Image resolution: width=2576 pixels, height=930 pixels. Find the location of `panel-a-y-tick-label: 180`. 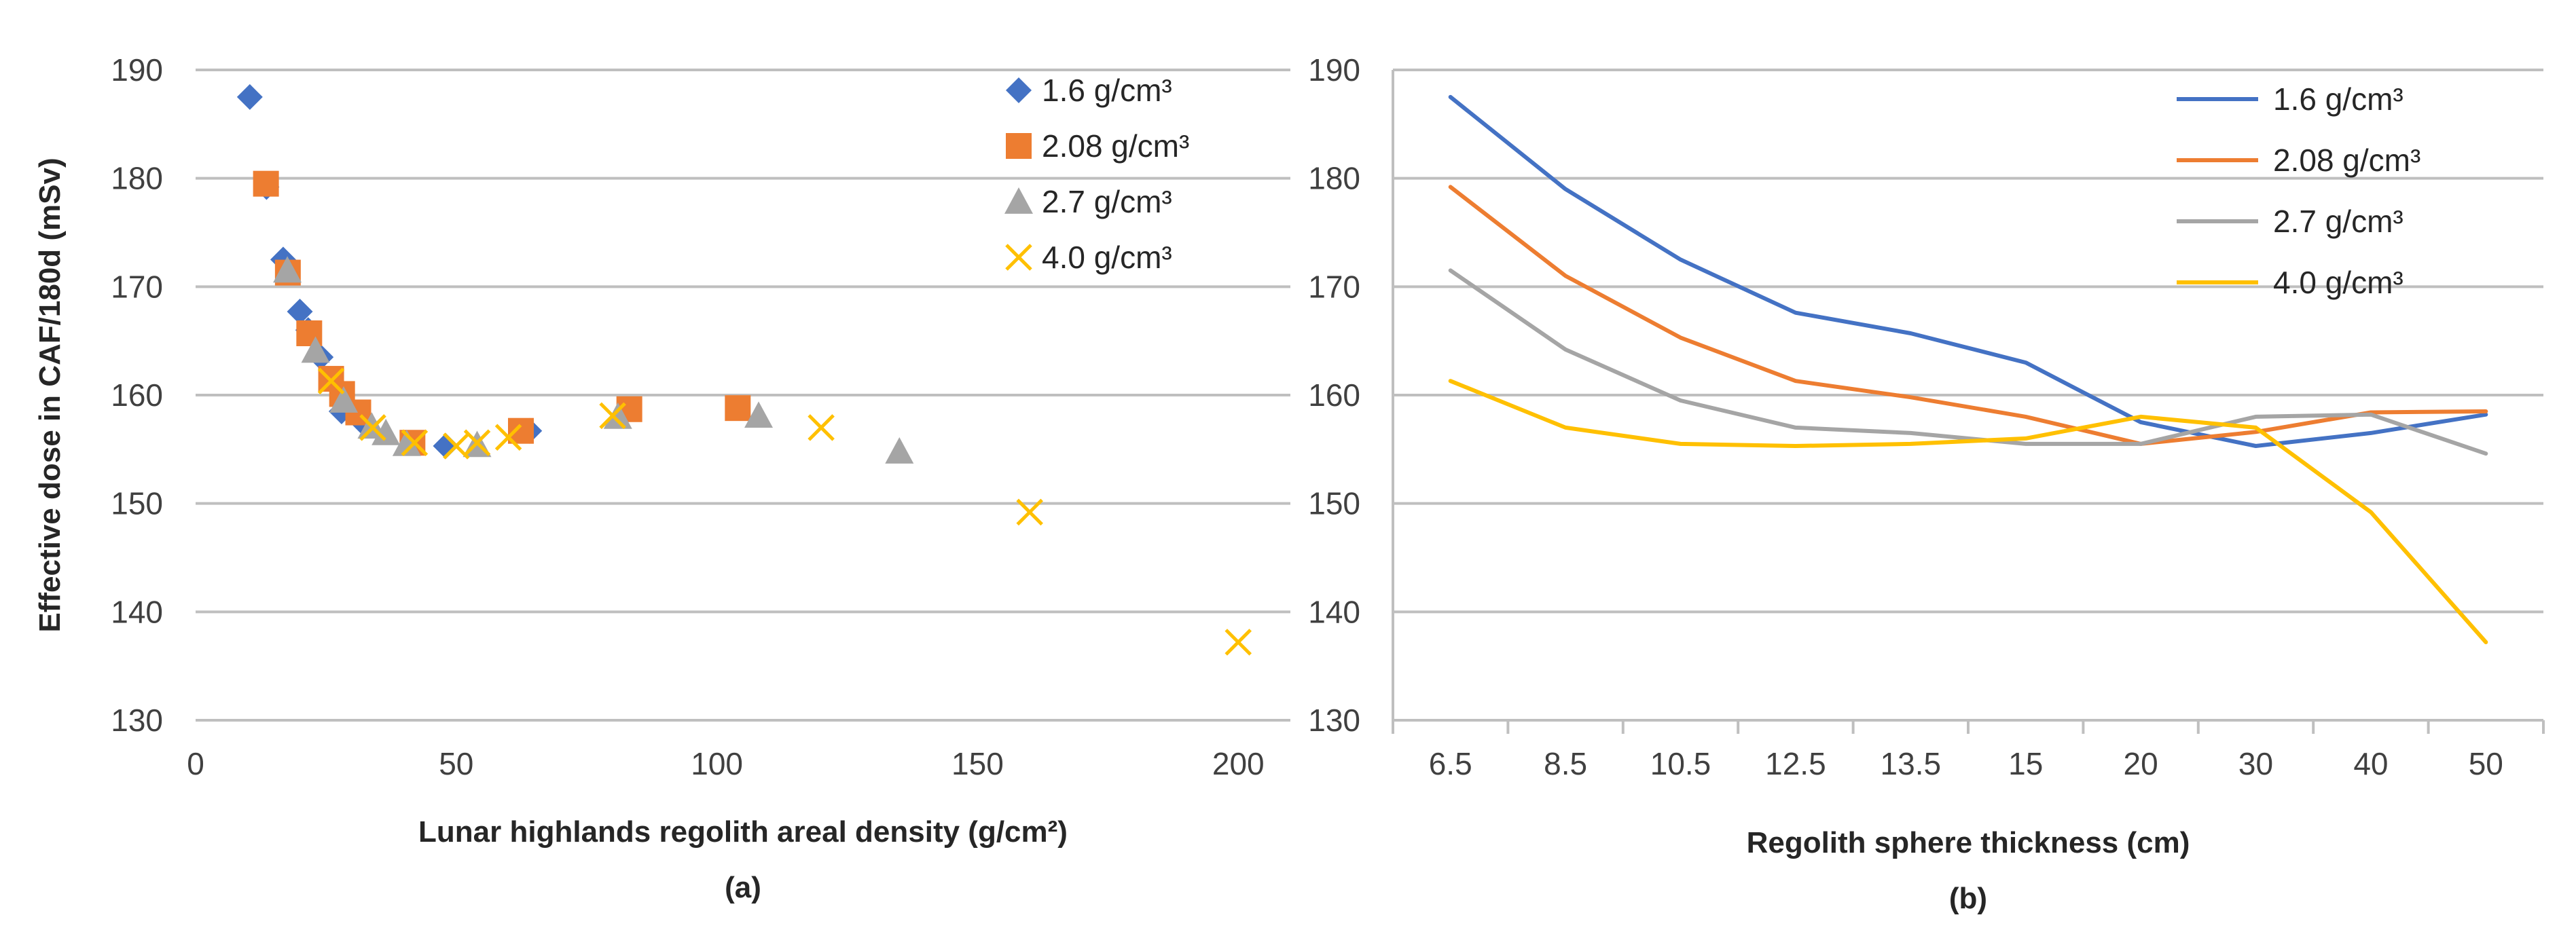

panel-a-y-tick-label: 180 is located at coordinates (137, 178).